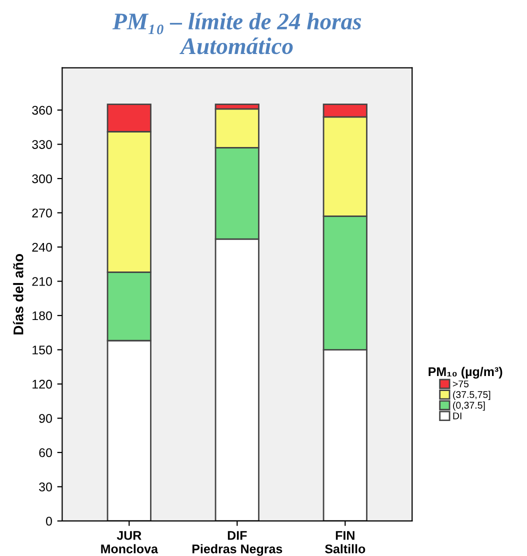 This screenshot has width=527, height=556. What do you see at coordinates (42, 213) in the screenshot?
I see `y-tick-label: 270` at bounding box center [42, 213].